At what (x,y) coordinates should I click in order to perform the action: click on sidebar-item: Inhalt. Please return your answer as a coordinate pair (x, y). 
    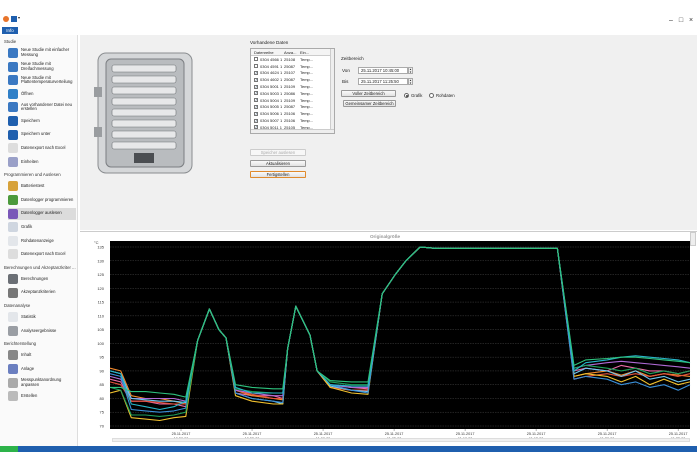
    Looking at the image, I should click on (42, 355).